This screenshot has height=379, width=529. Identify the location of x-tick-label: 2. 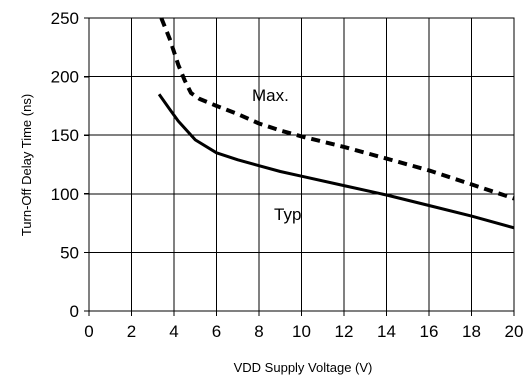
(131, 331).